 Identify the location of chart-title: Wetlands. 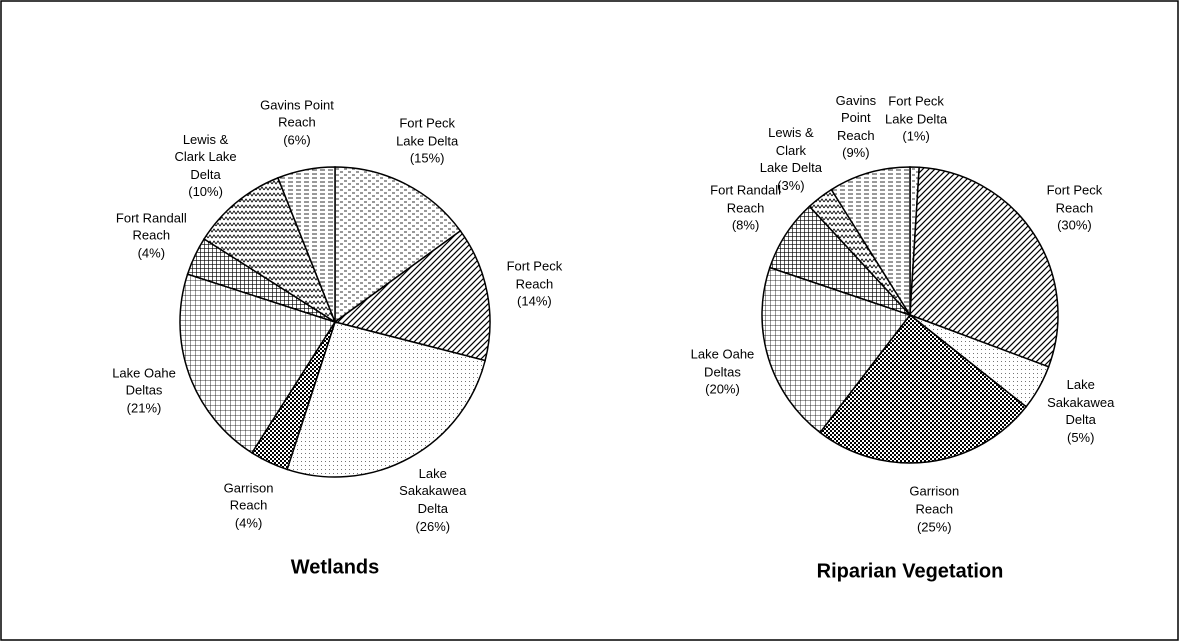
(335, 567).